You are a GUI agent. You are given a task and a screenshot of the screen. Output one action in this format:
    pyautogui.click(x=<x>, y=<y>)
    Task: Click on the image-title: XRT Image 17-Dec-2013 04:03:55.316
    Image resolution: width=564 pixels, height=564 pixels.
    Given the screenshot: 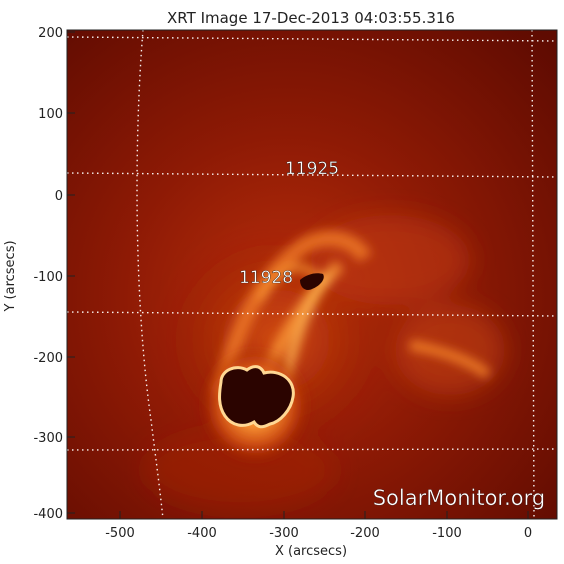 What is the action you would take?
    pyautogui.click(x=311, y=18)
    